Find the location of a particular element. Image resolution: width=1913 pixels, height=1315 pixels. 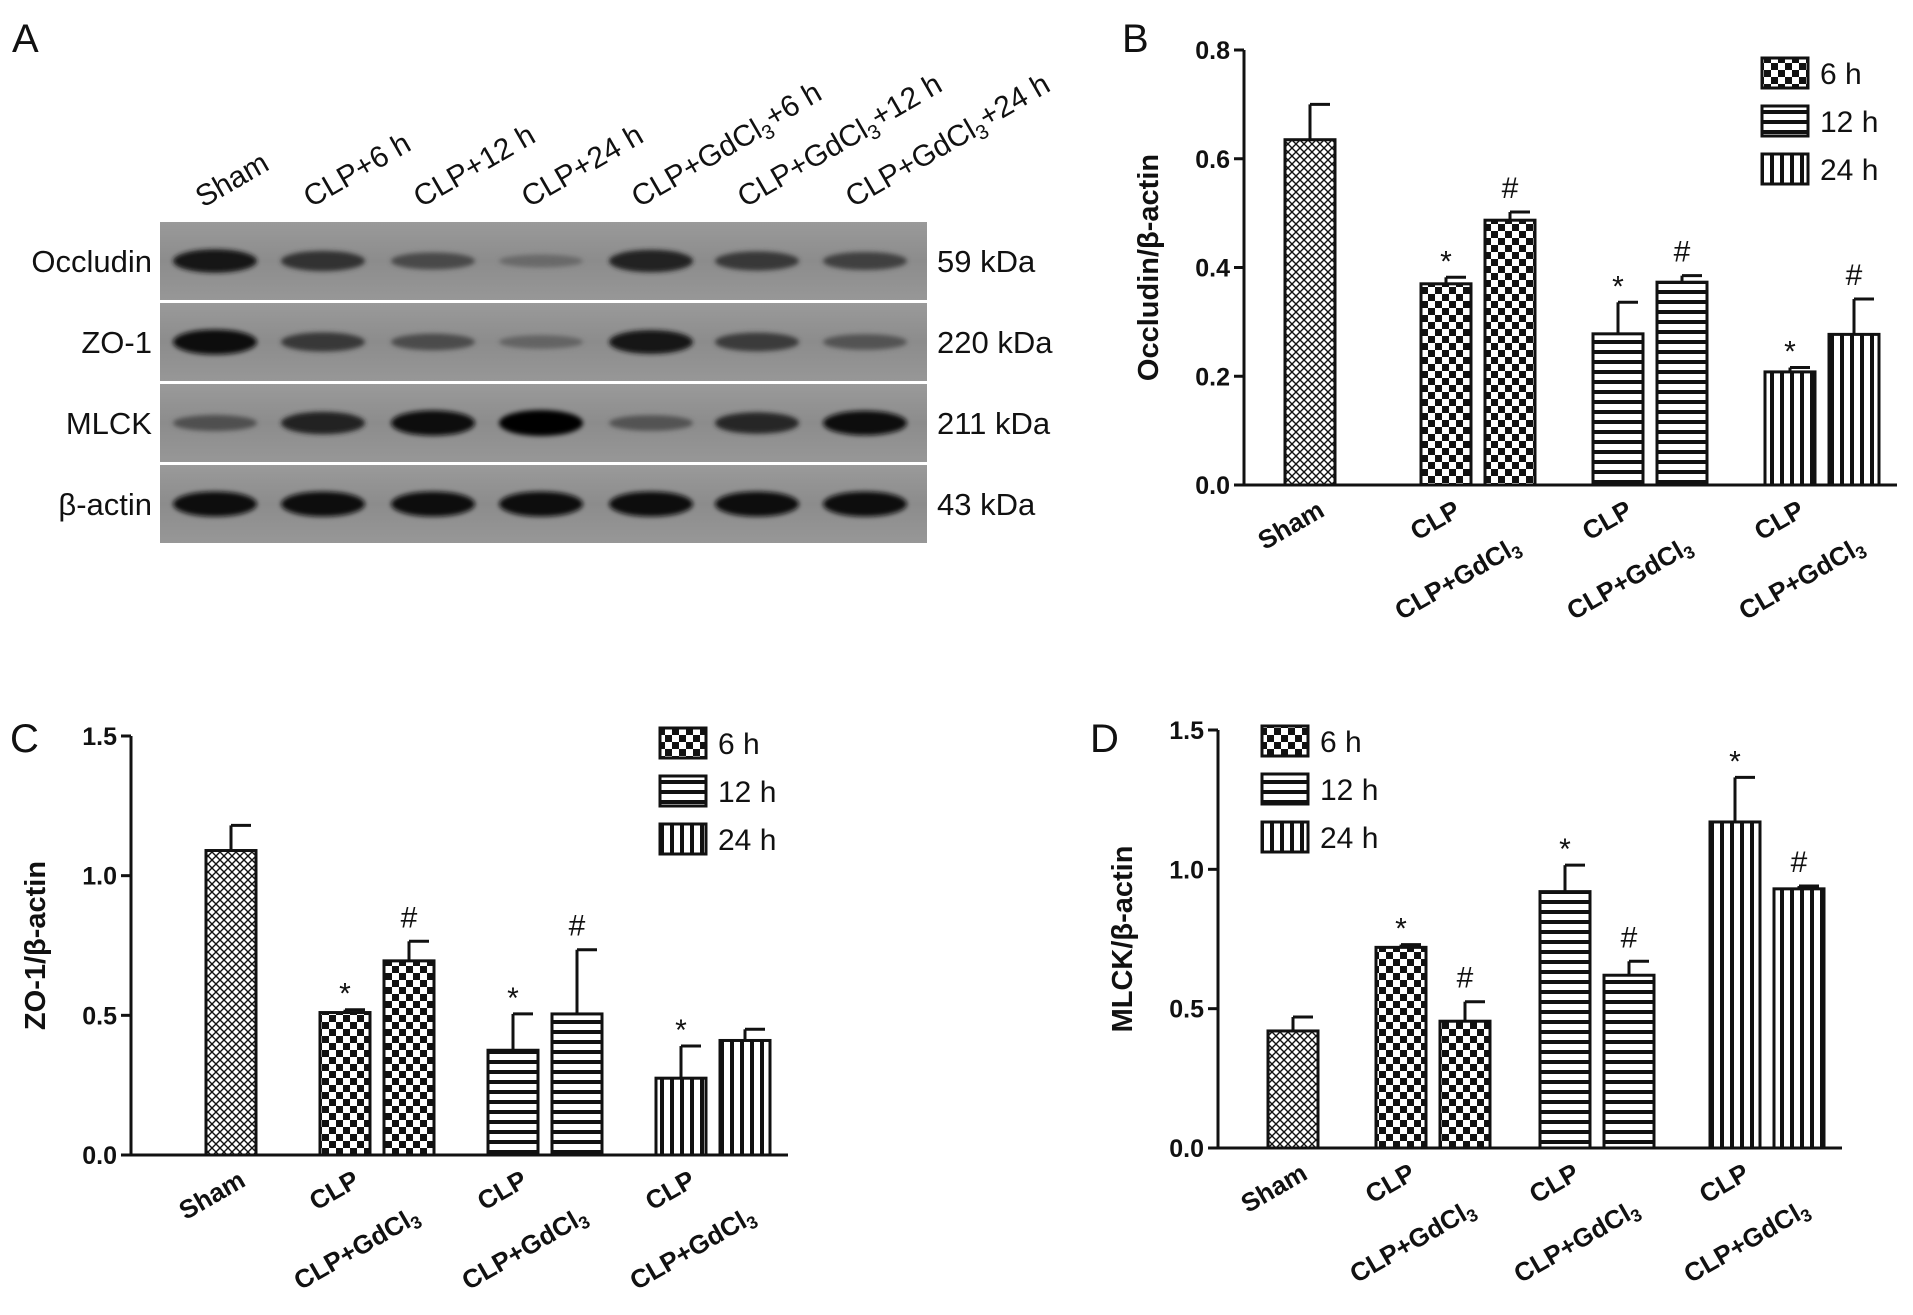

blot-strip: β-actin 43 kDa is located at coordinates (547, 504).